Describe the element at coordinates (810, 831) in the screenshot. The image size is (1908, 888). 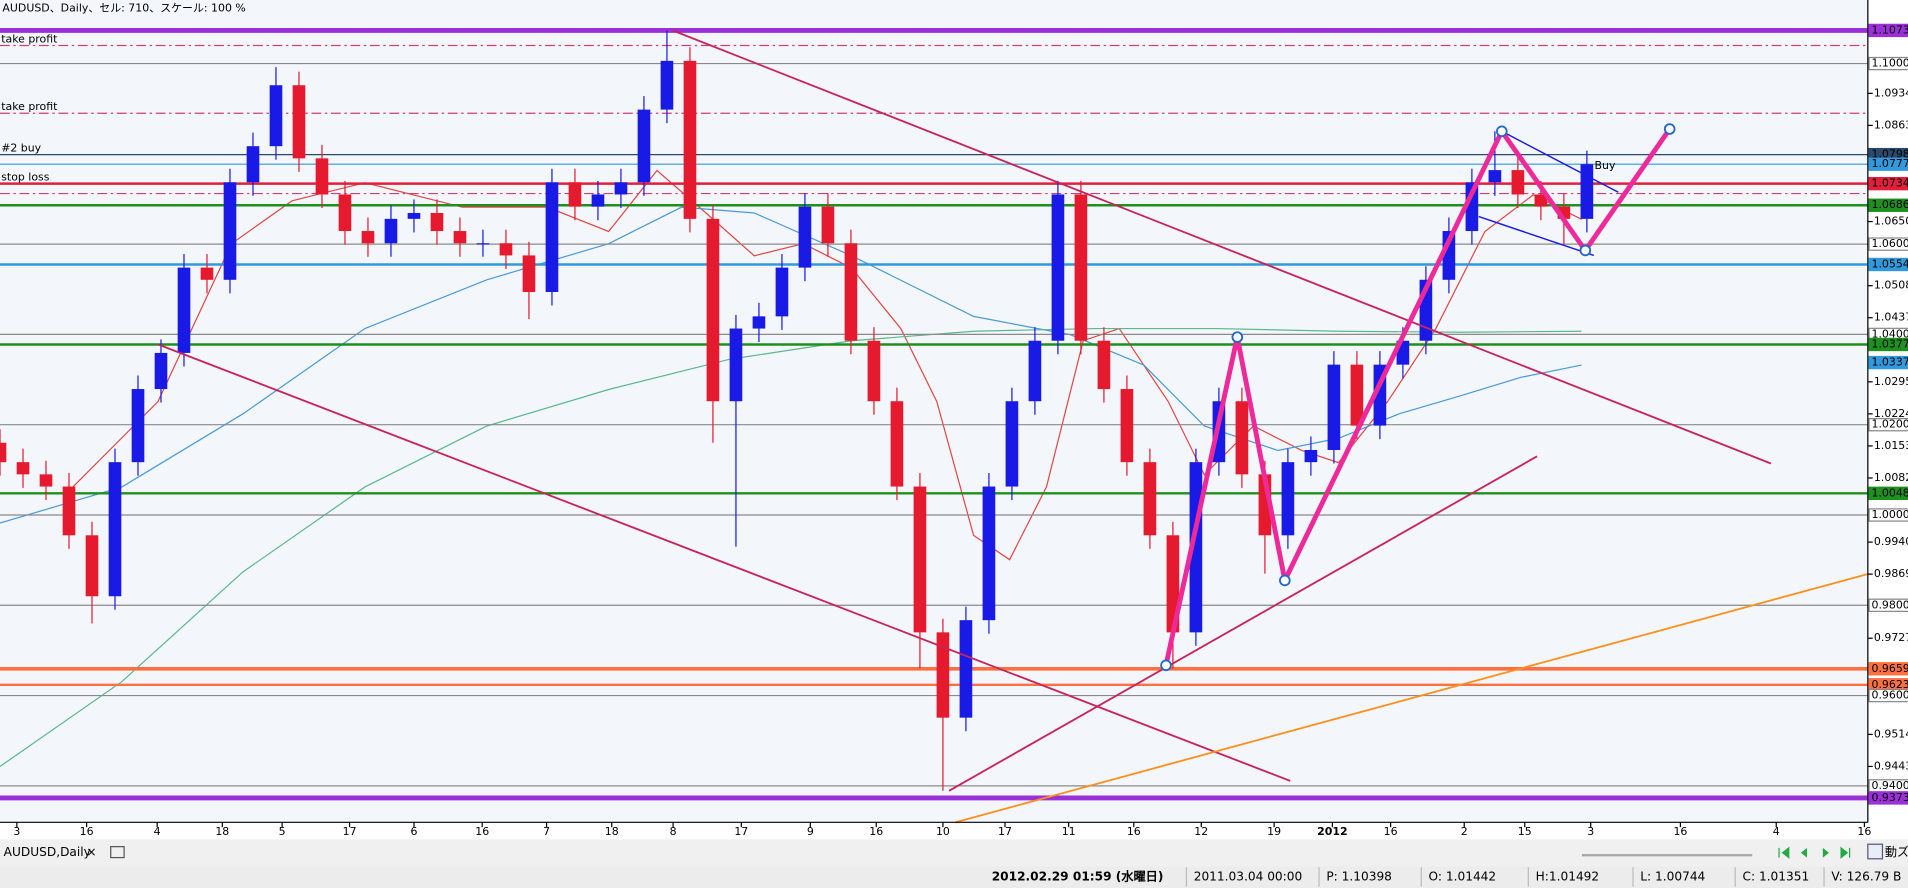
I see `x-tick-label: 9` at that location.